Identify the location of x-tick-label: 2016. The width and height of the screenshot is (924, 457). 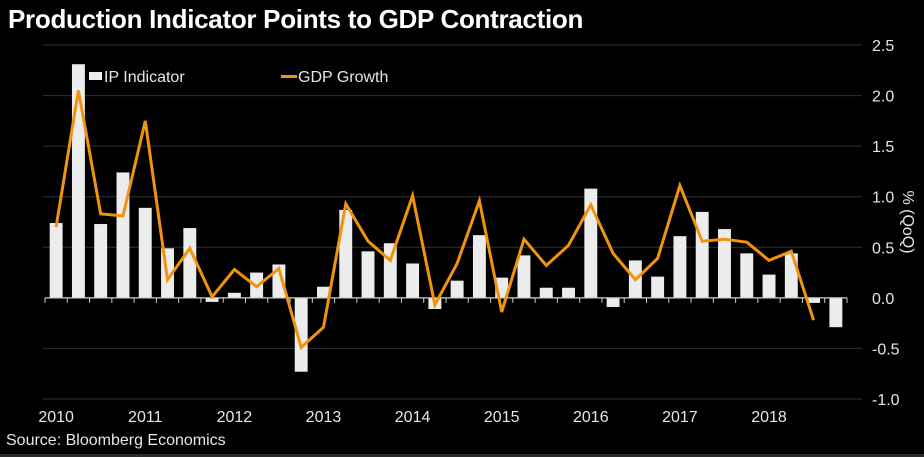
(591, 417).